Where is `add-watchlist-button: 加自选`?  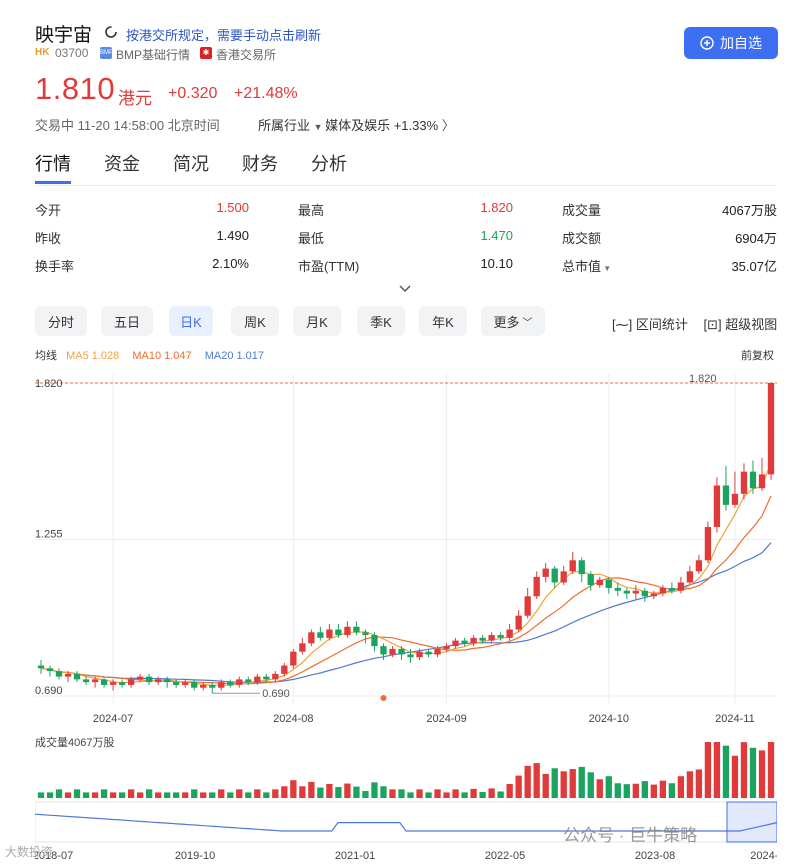 add-watchlist-button: 加自选 is located at coordinates (731, 43).